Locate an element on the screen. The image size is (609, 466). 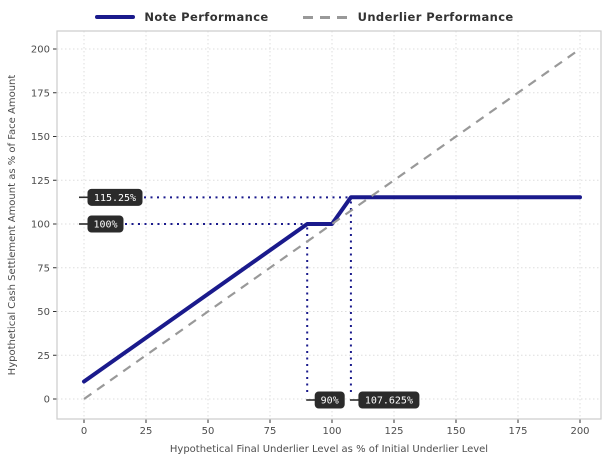
y-tick-label: 125 is located at coordinates (40, 181).